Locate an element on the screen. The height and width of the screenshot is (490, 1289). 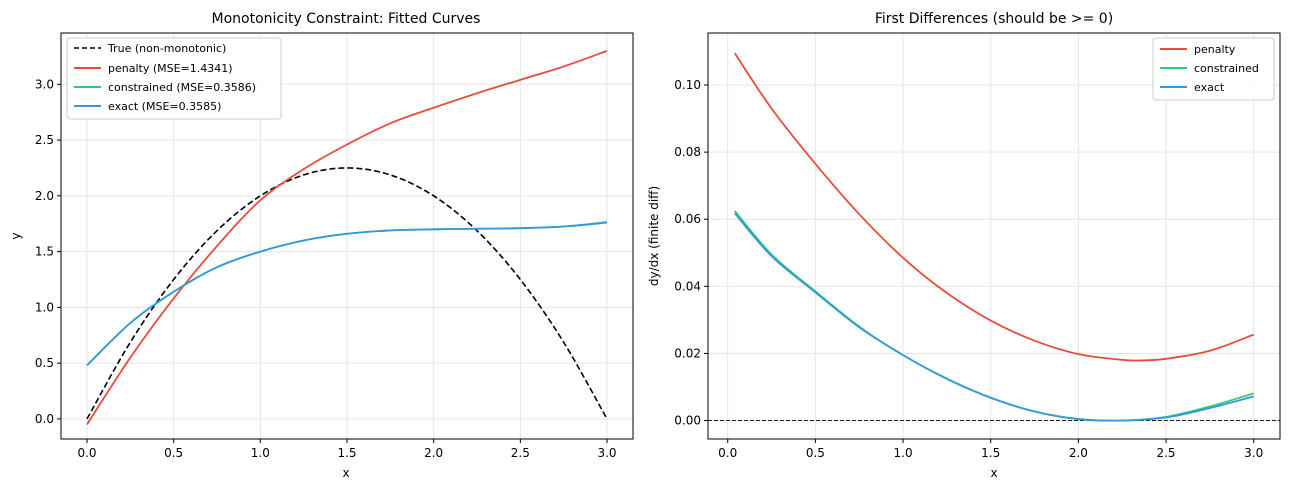
left-series-exact is located at coordinates (347, 294).